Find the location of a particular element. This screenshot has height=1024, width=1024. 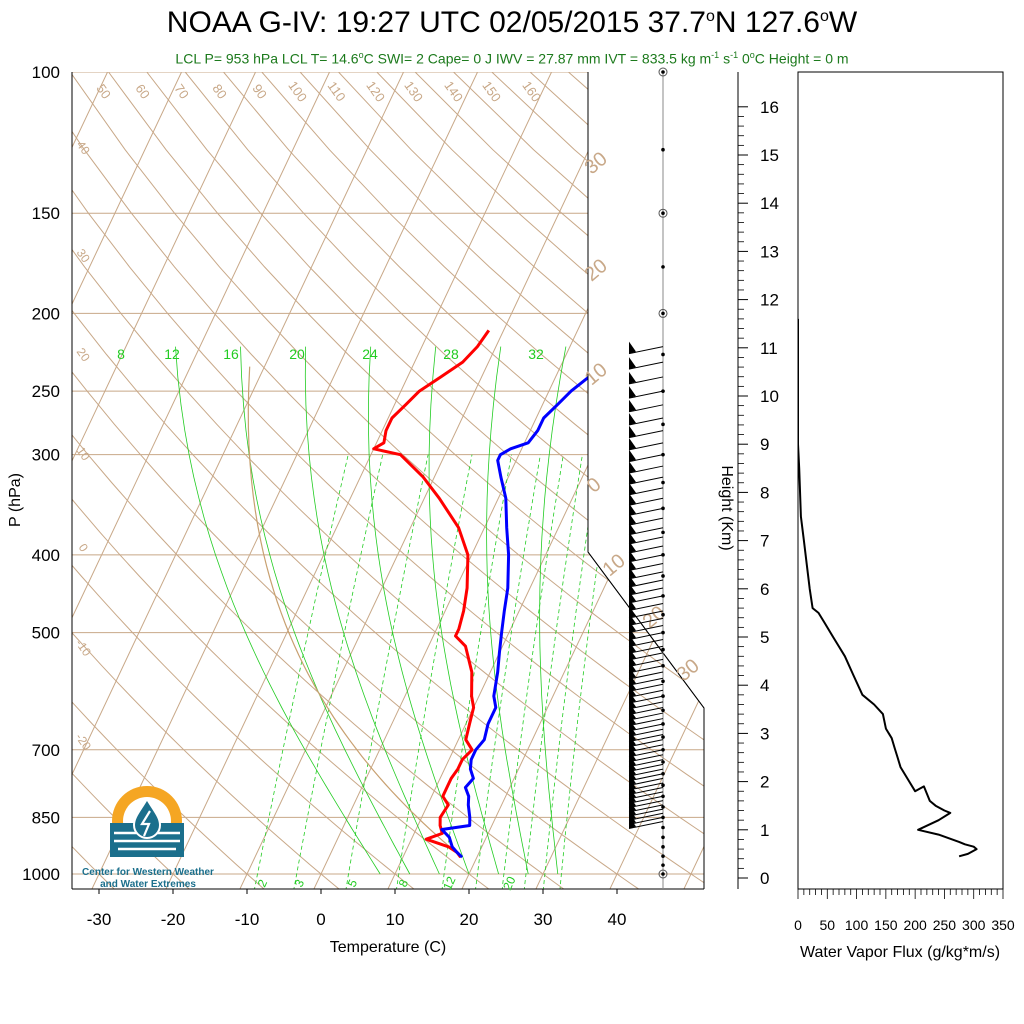

theta-label: 80 is located at coordinates (219, 91).